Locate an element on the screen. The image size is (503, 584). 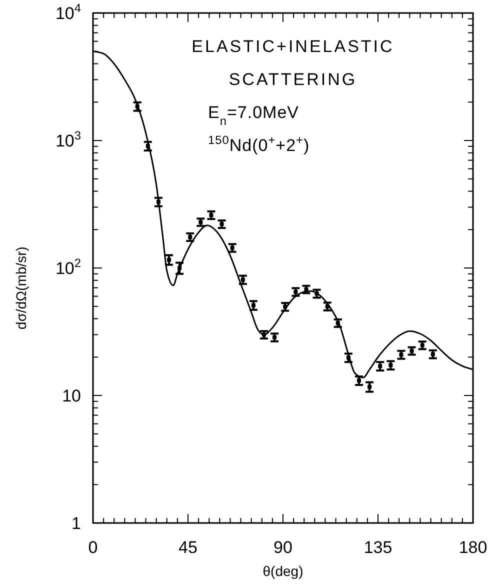
y-tick-label: 1 is located at coordinates (76, 523).